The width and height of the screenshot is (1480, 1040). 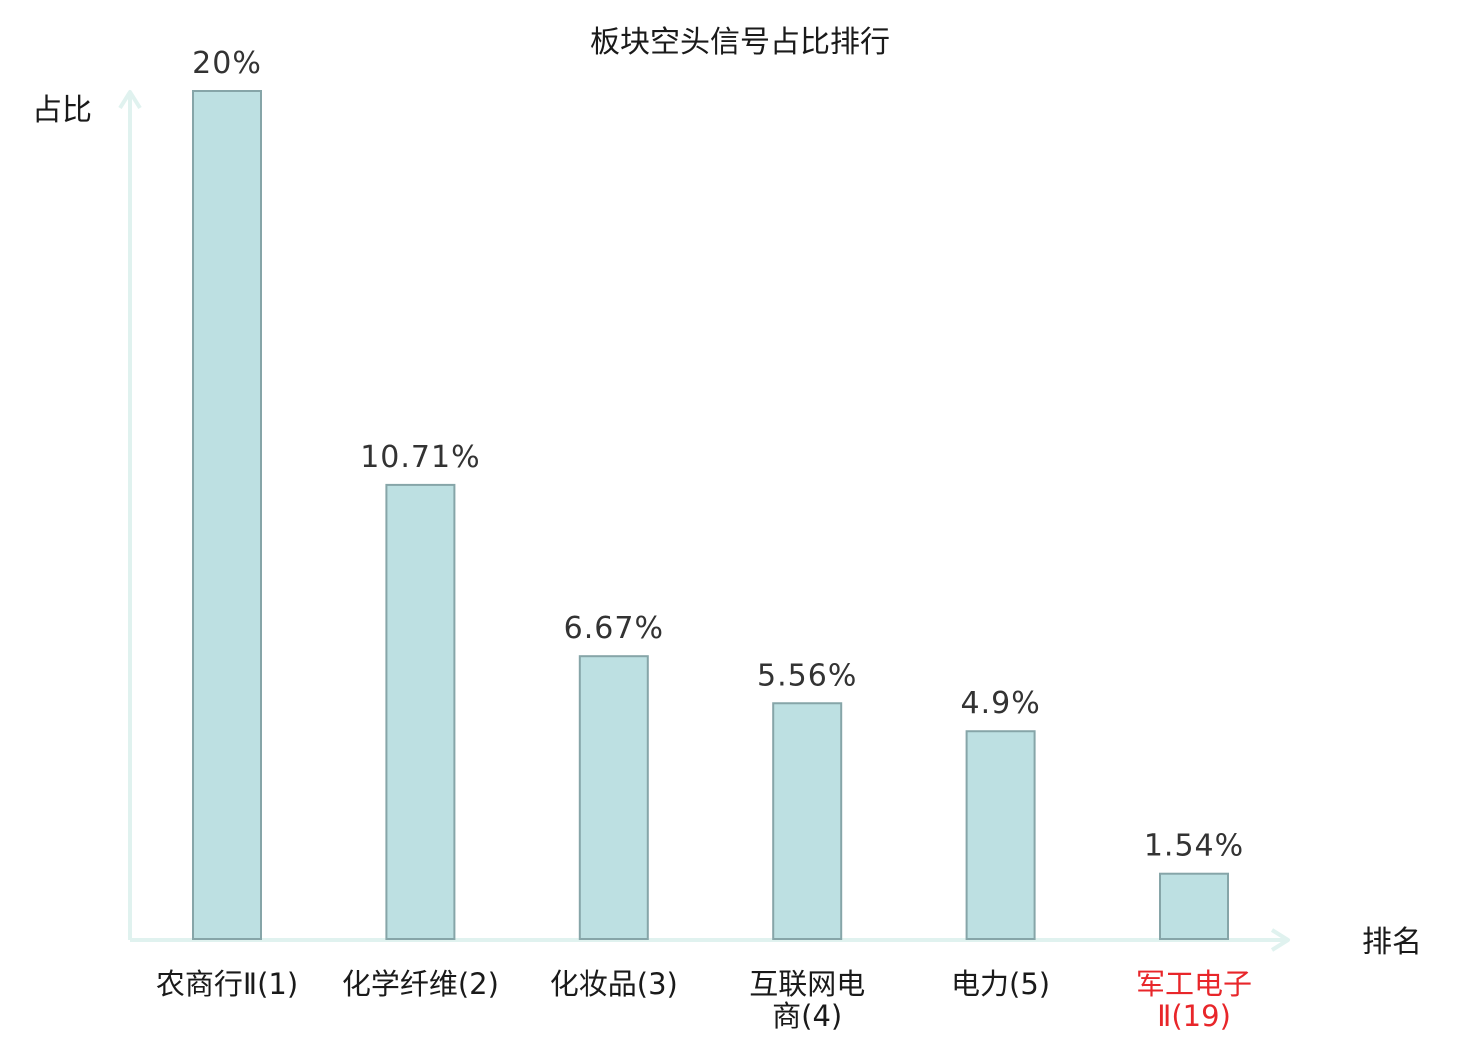 I want to click on category-label-2: 化学纤维(2), so click(x=420, y=984).